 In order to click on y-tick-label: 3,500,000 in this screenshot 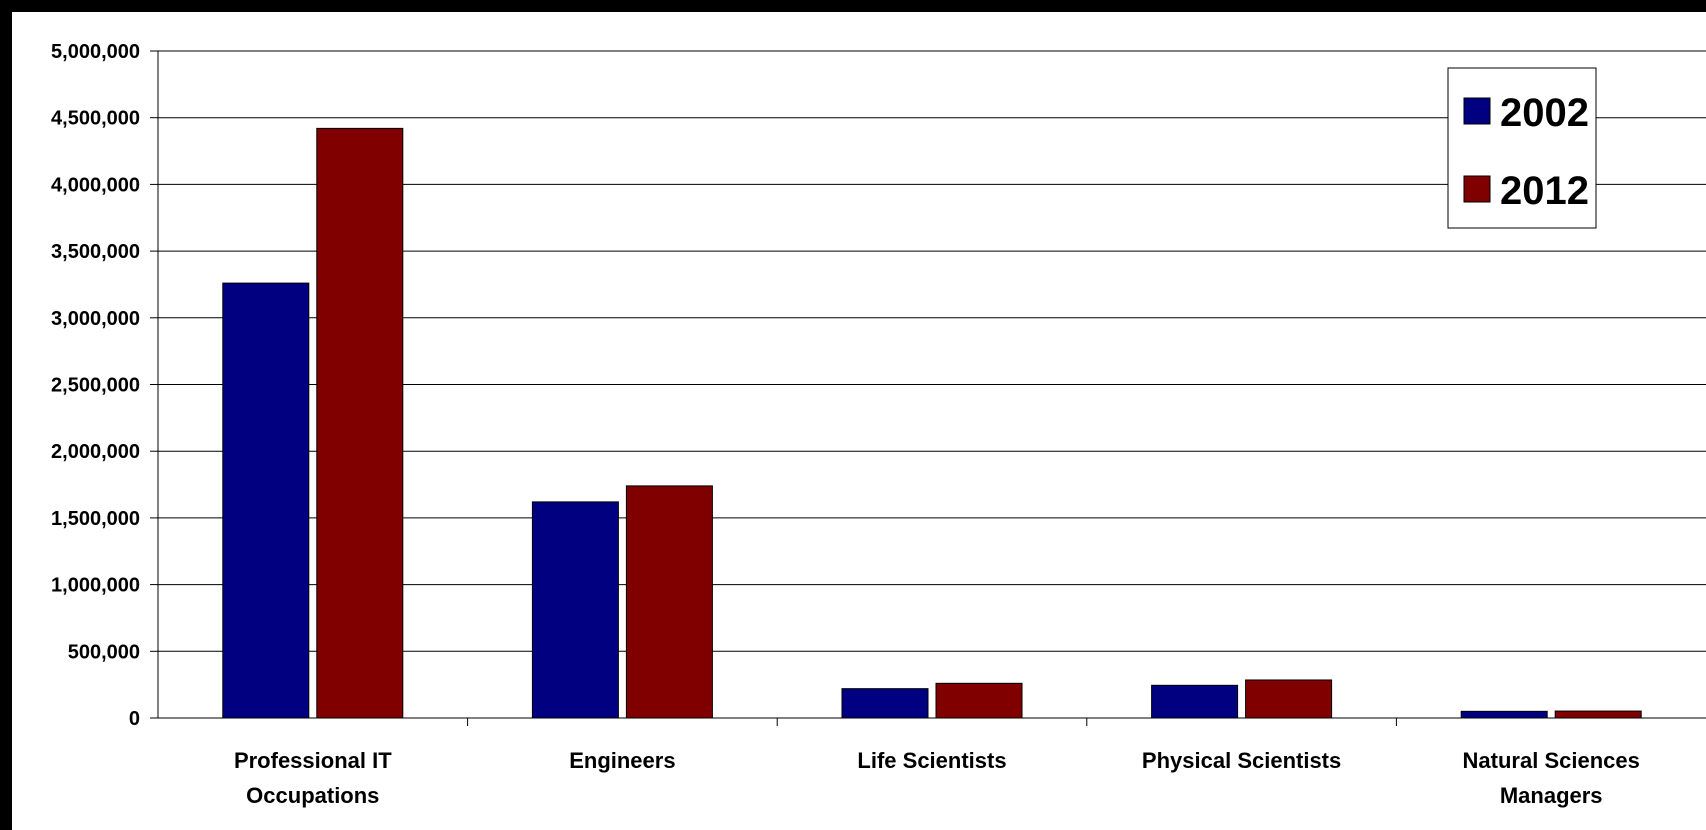, I will do `click(95, 252)`.